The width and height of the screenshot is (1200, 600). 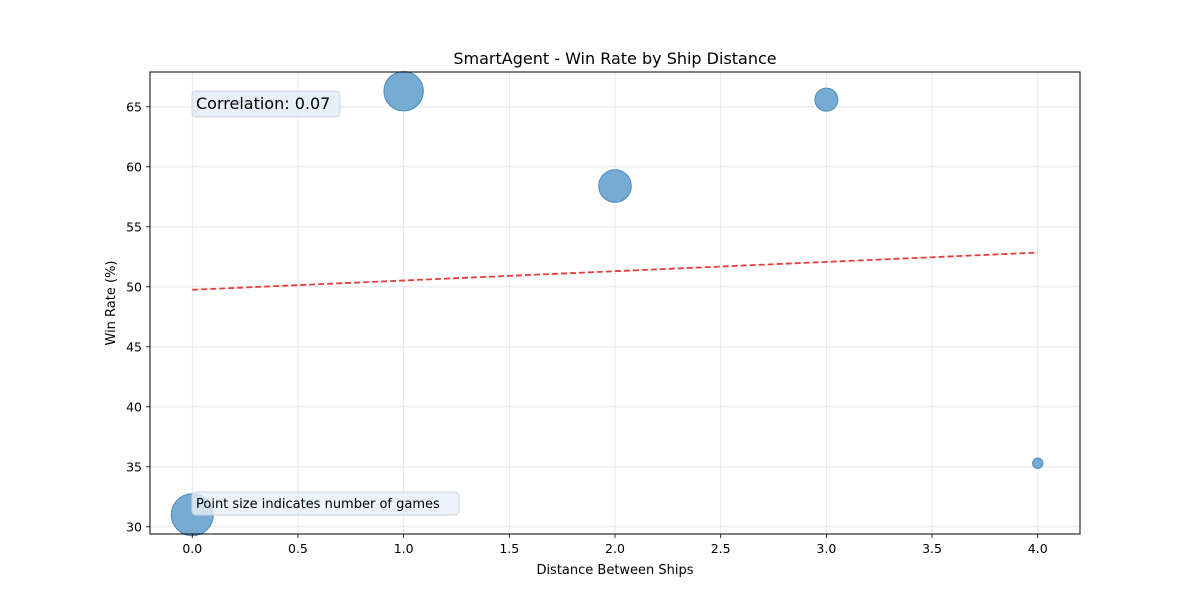 I want to click on correlation-annotation-box, so click(x=266, y=104).